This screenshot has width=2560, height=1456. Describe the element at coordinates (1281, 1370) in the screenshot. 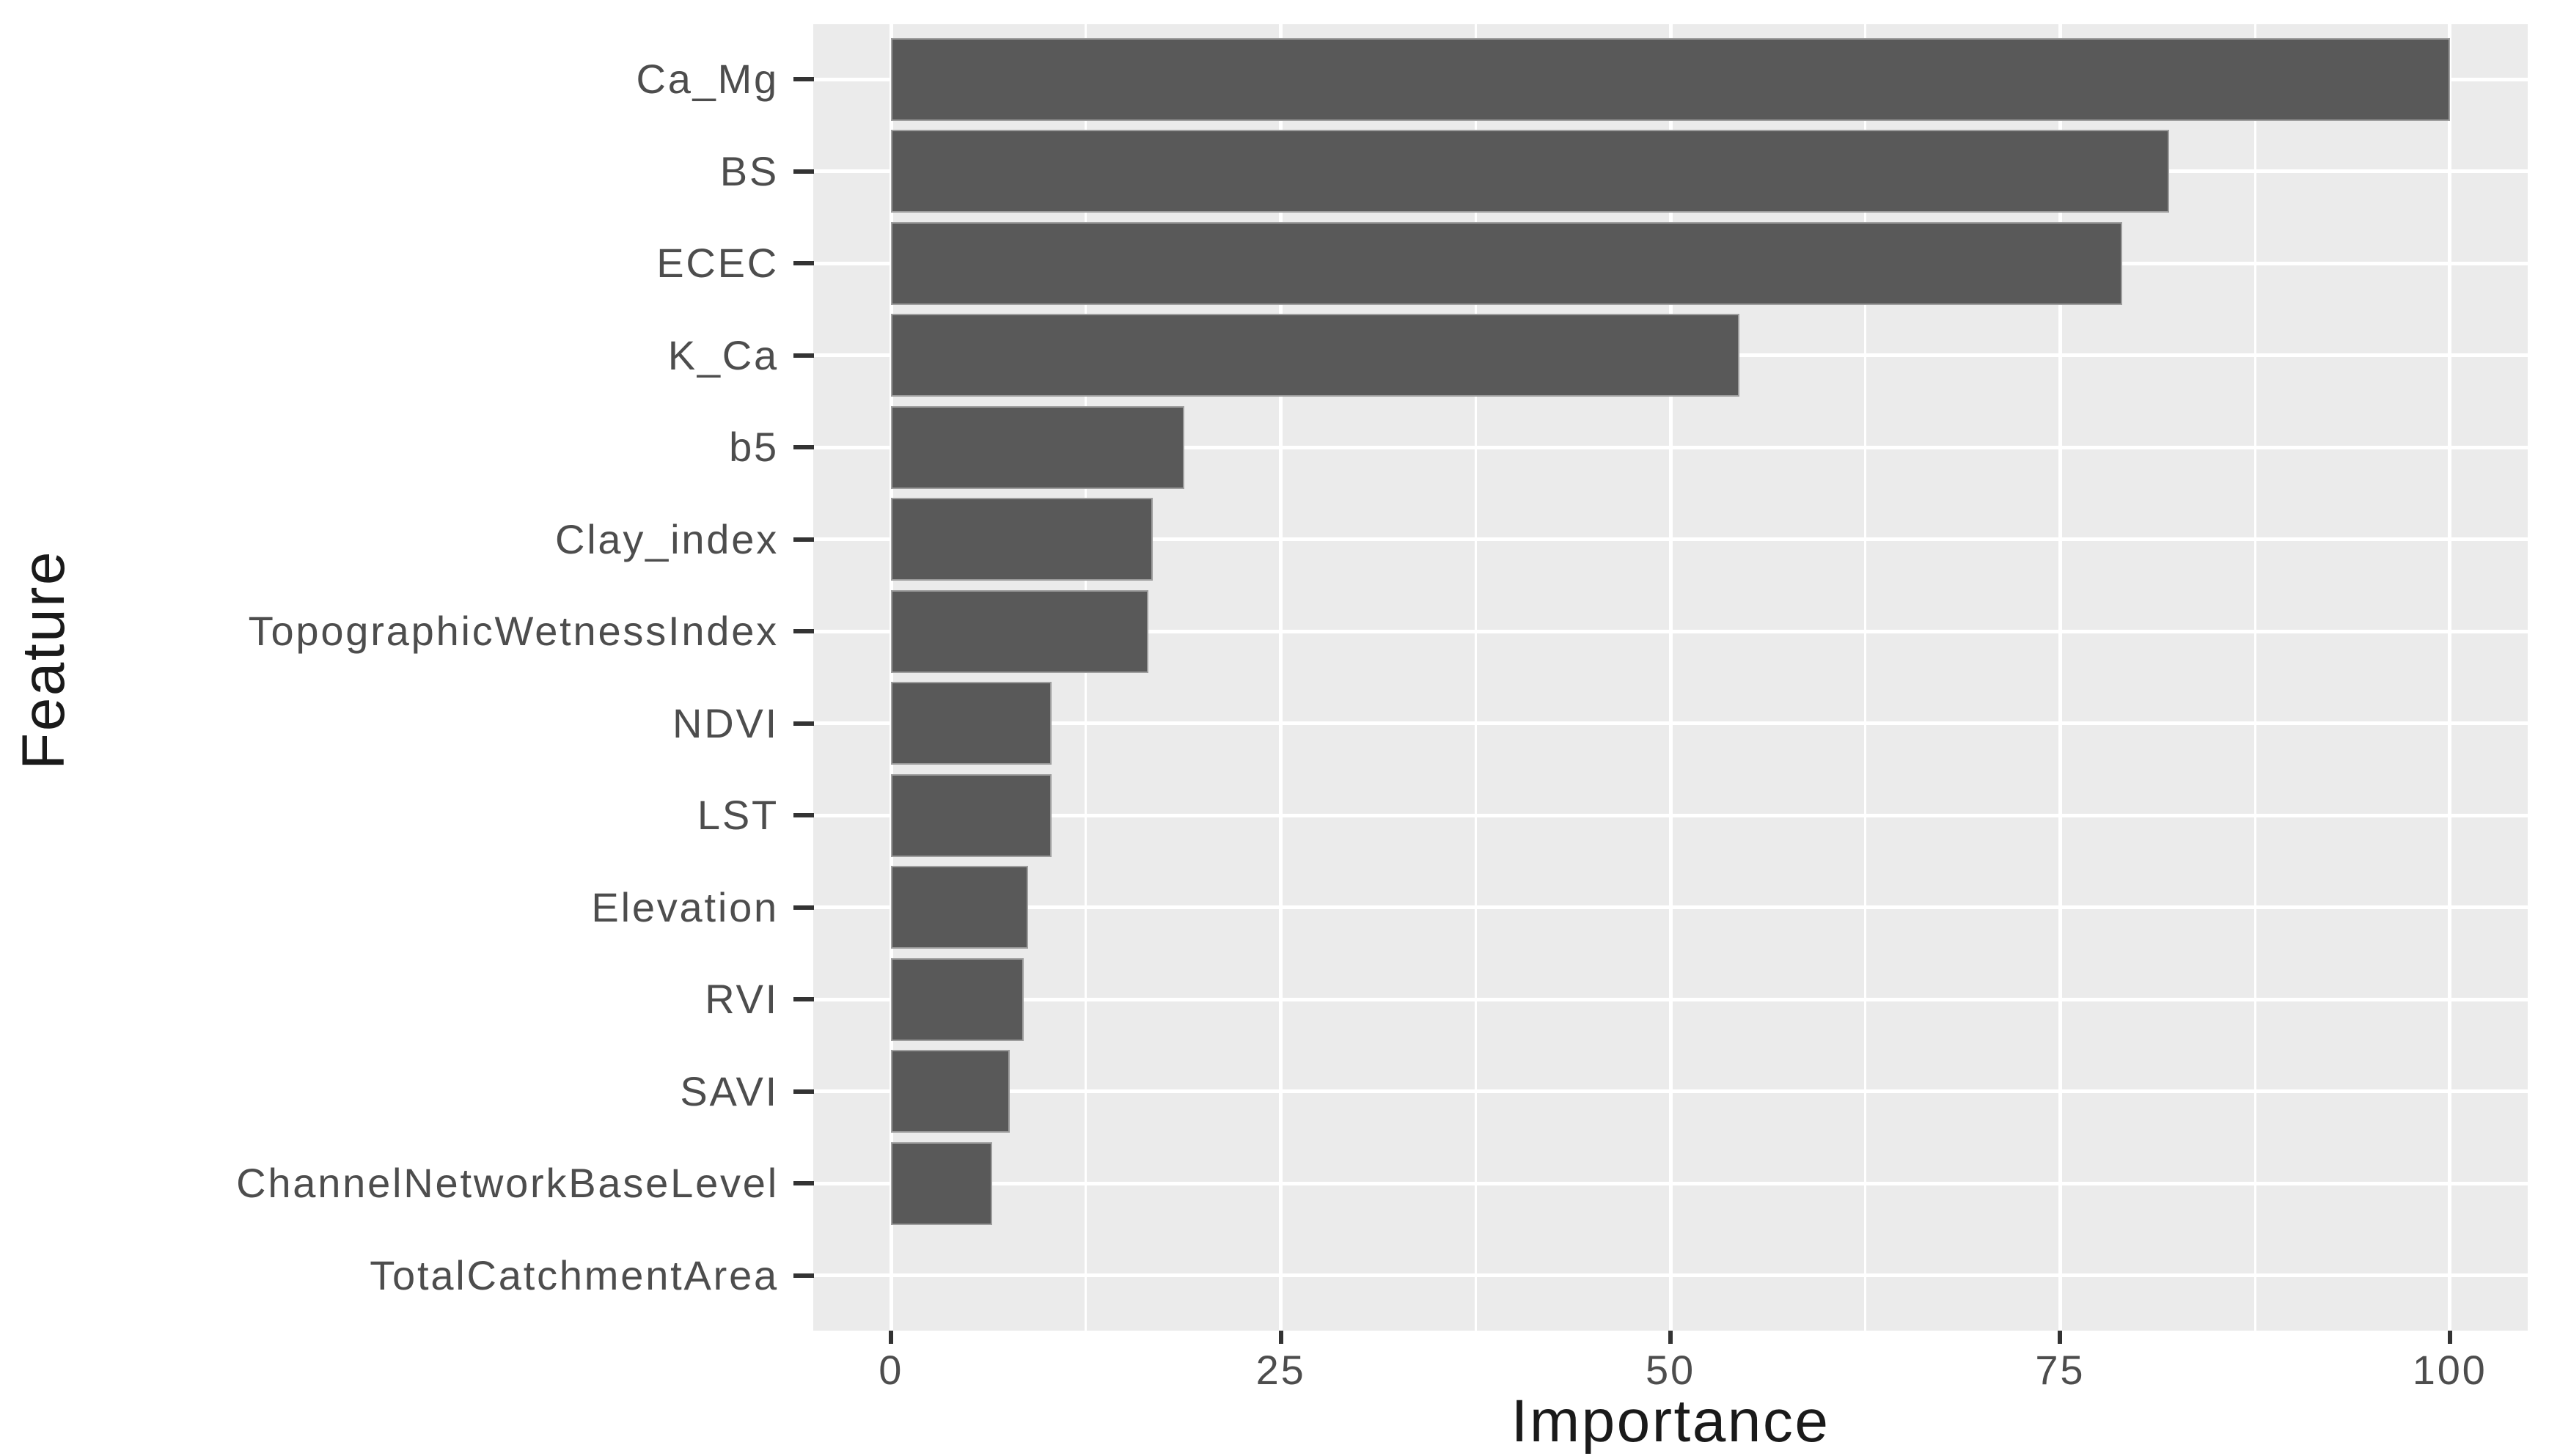

I see `x-axis-tick-label: 25` at that location.